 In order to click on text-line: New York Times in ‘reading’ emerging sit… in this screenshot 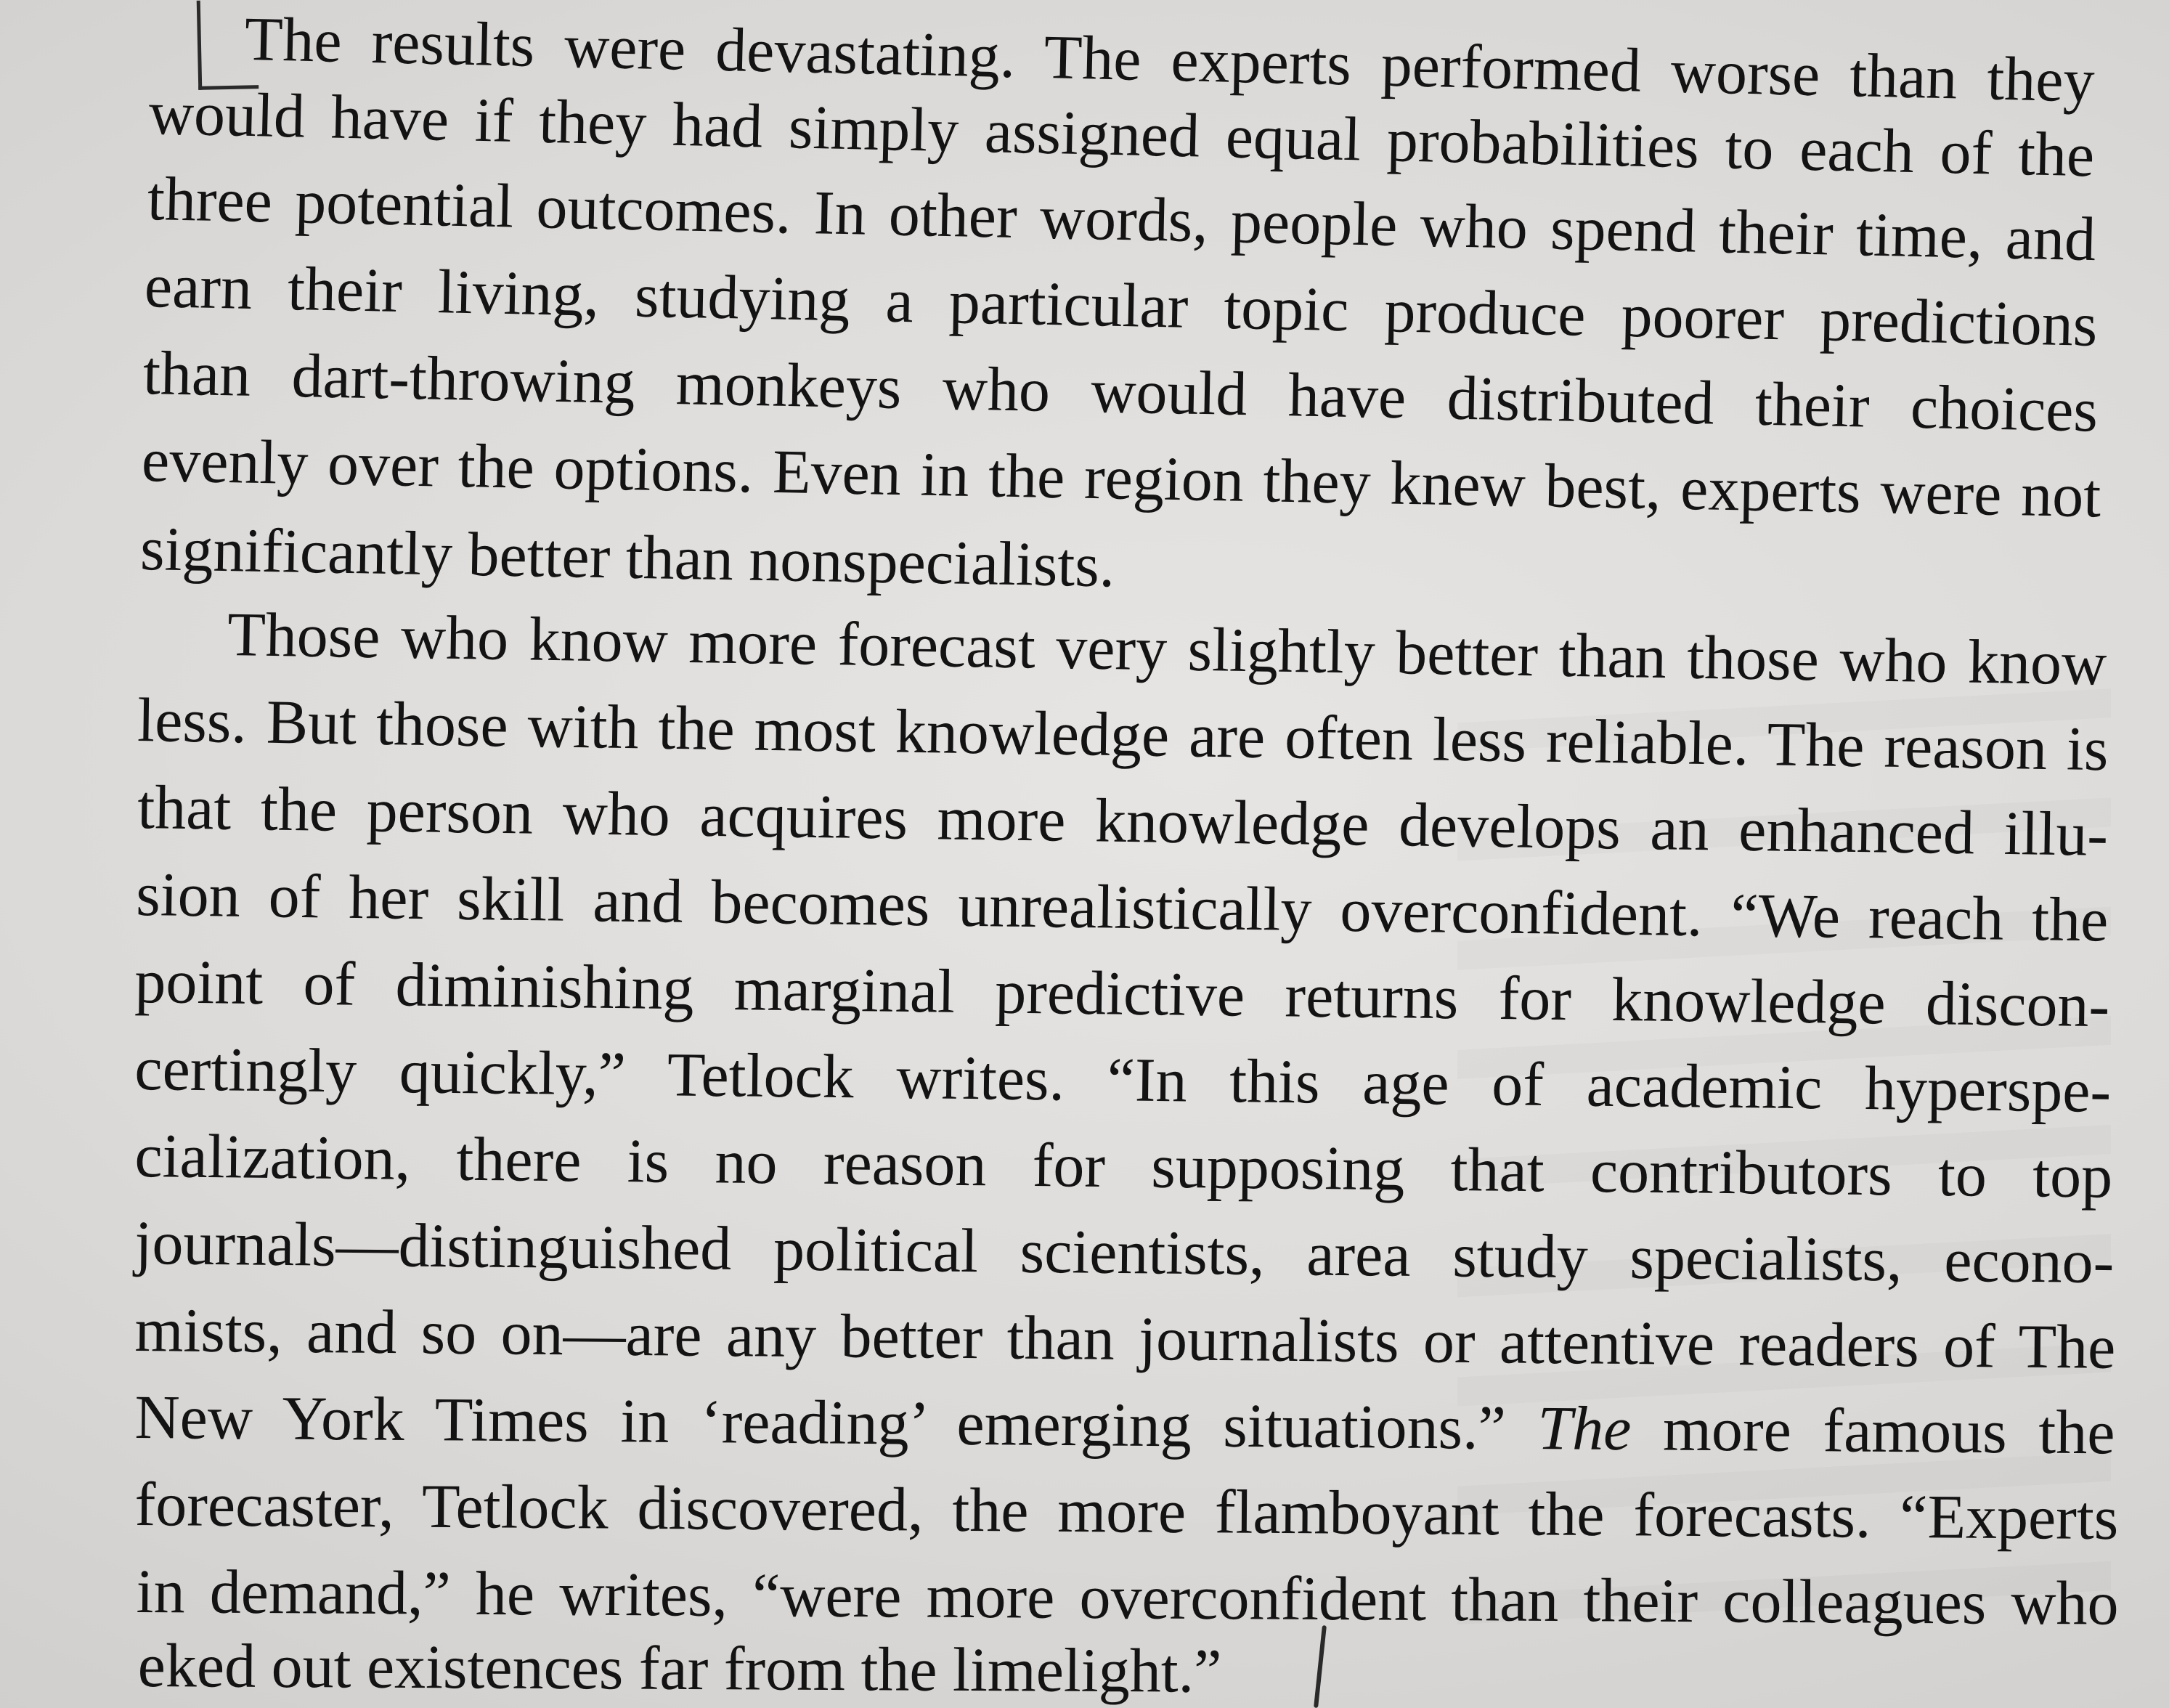, I will do `click(1124, 1425)`.